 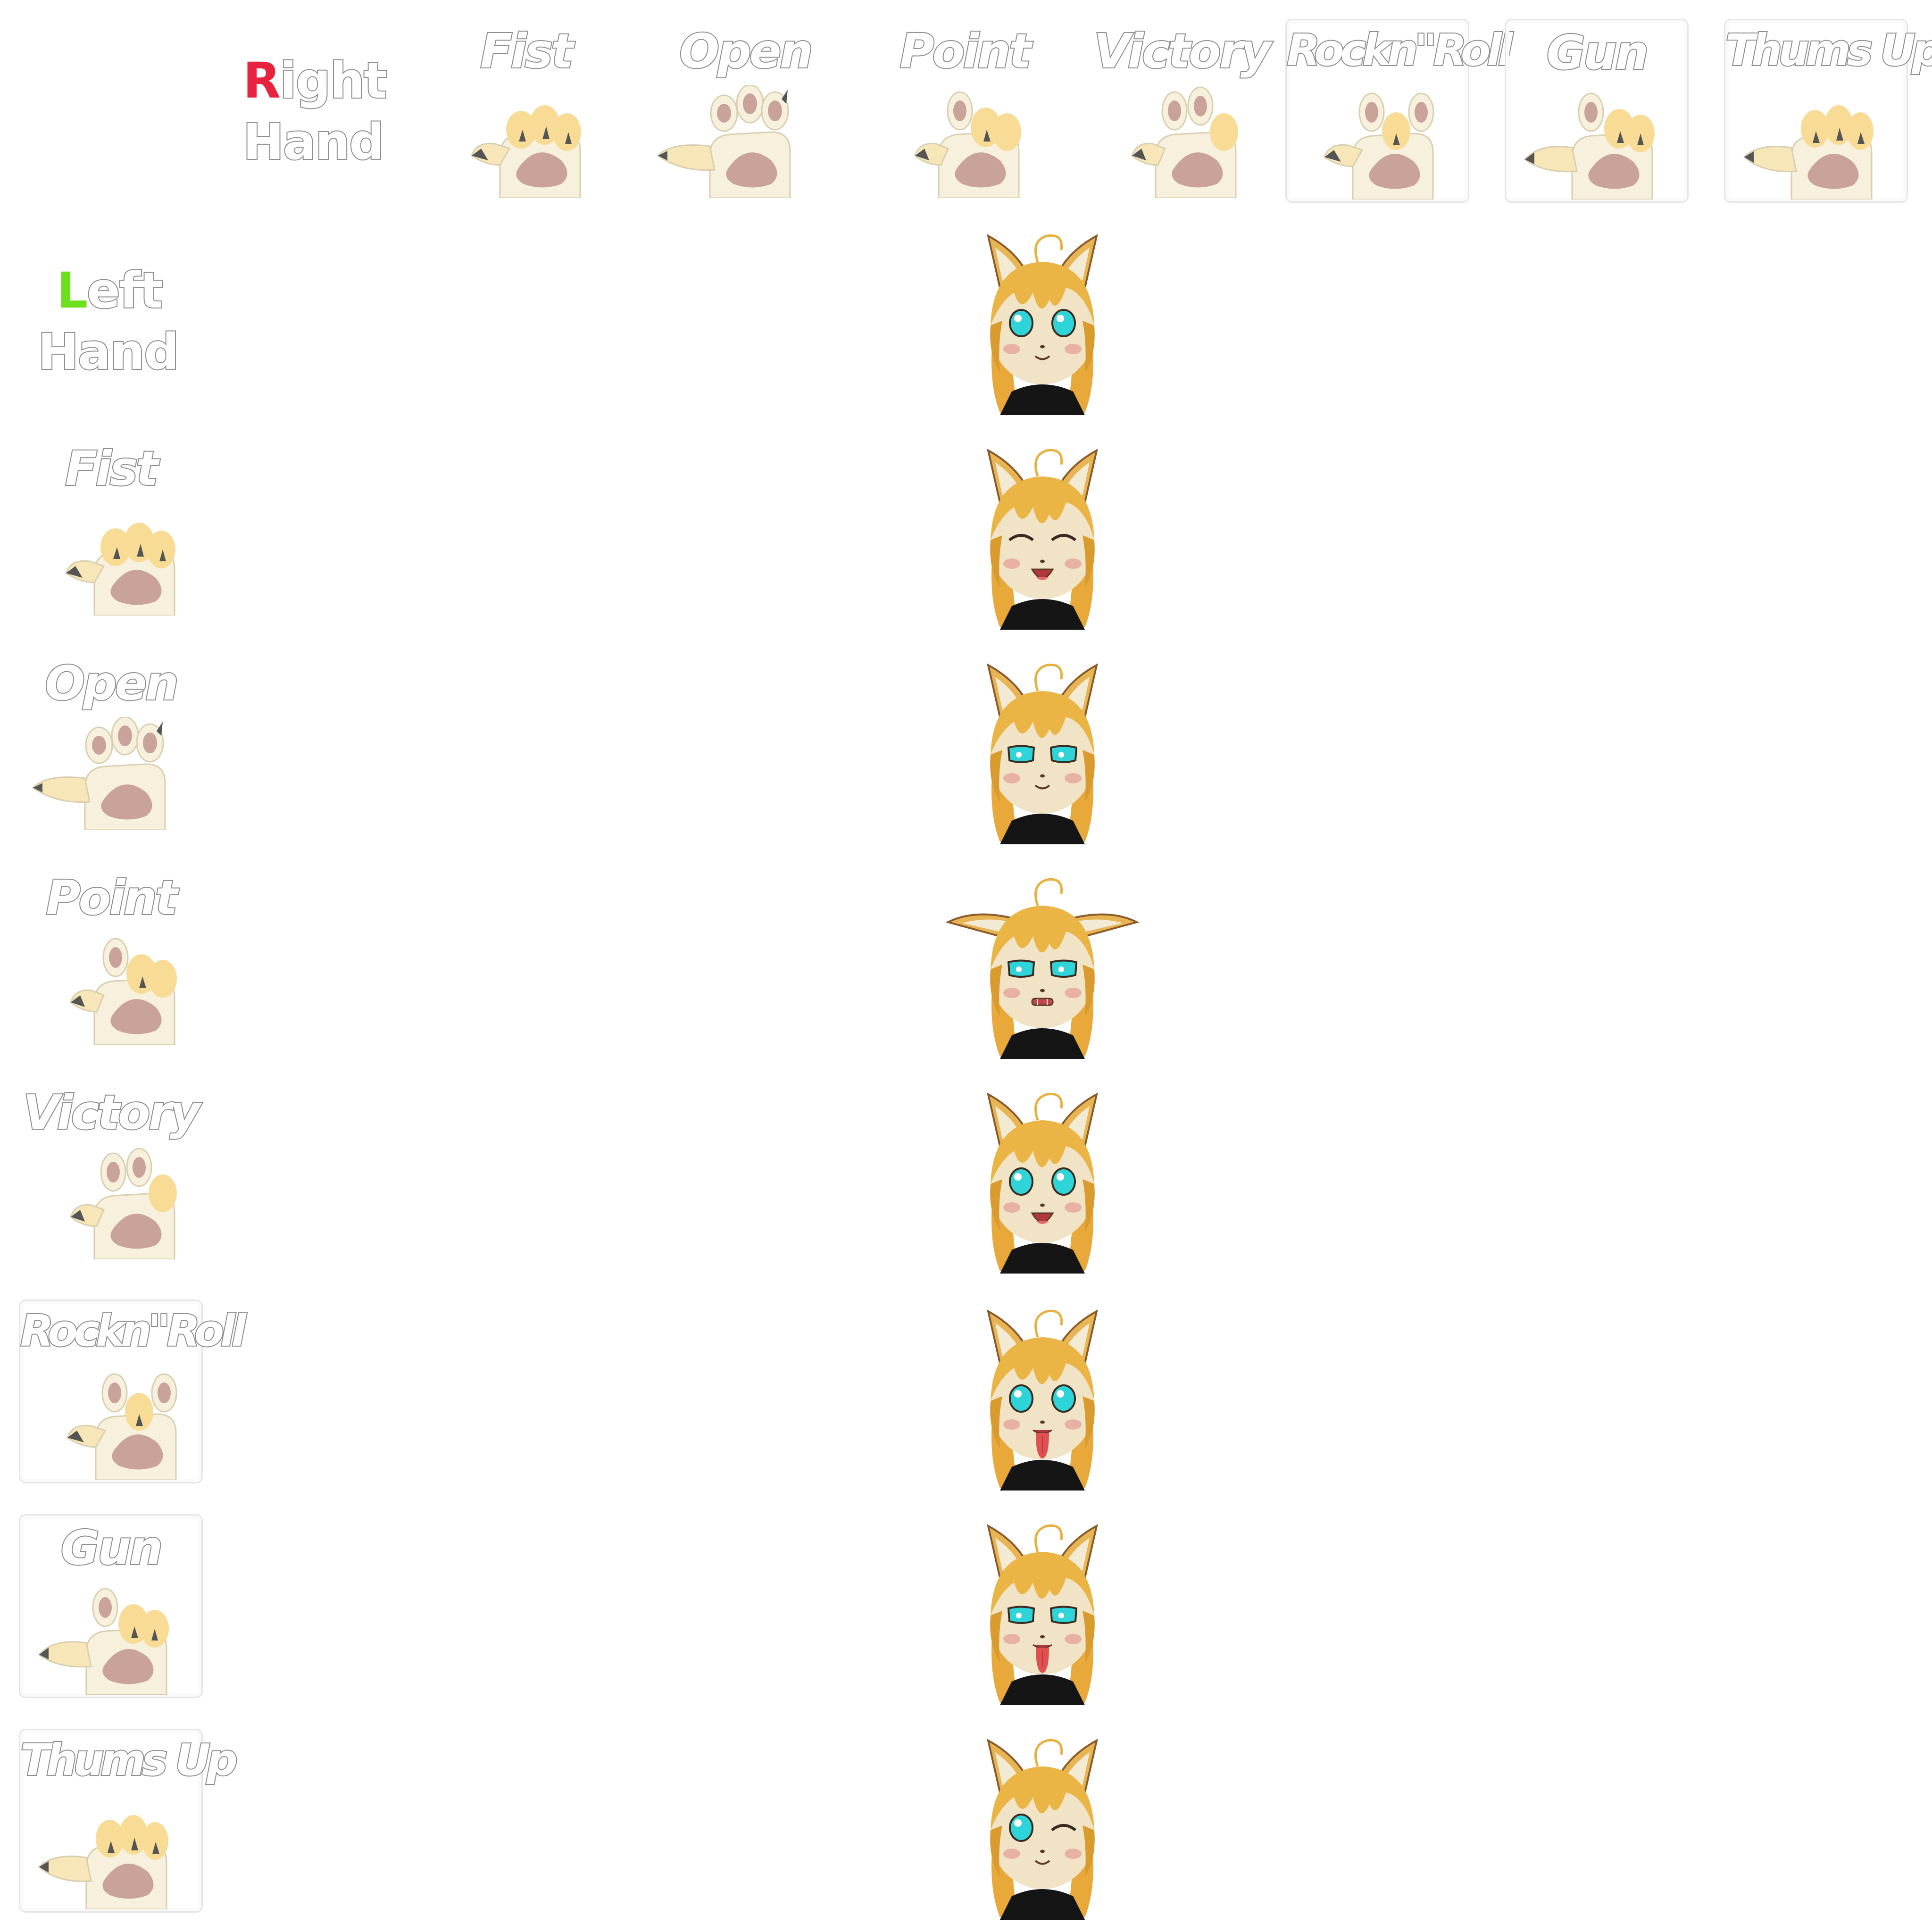 I want to click on row-label: Thums Up, so click(x=129, y=1760).